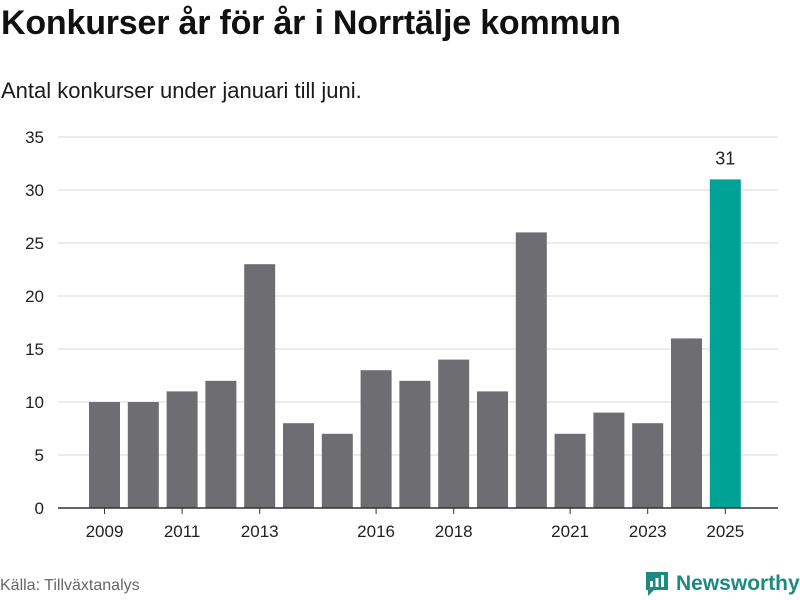 The image size is (800, 600). Describe the element at coordinates (34, 296) in the screenshot. I see `y-tick-label: 20` at that location.